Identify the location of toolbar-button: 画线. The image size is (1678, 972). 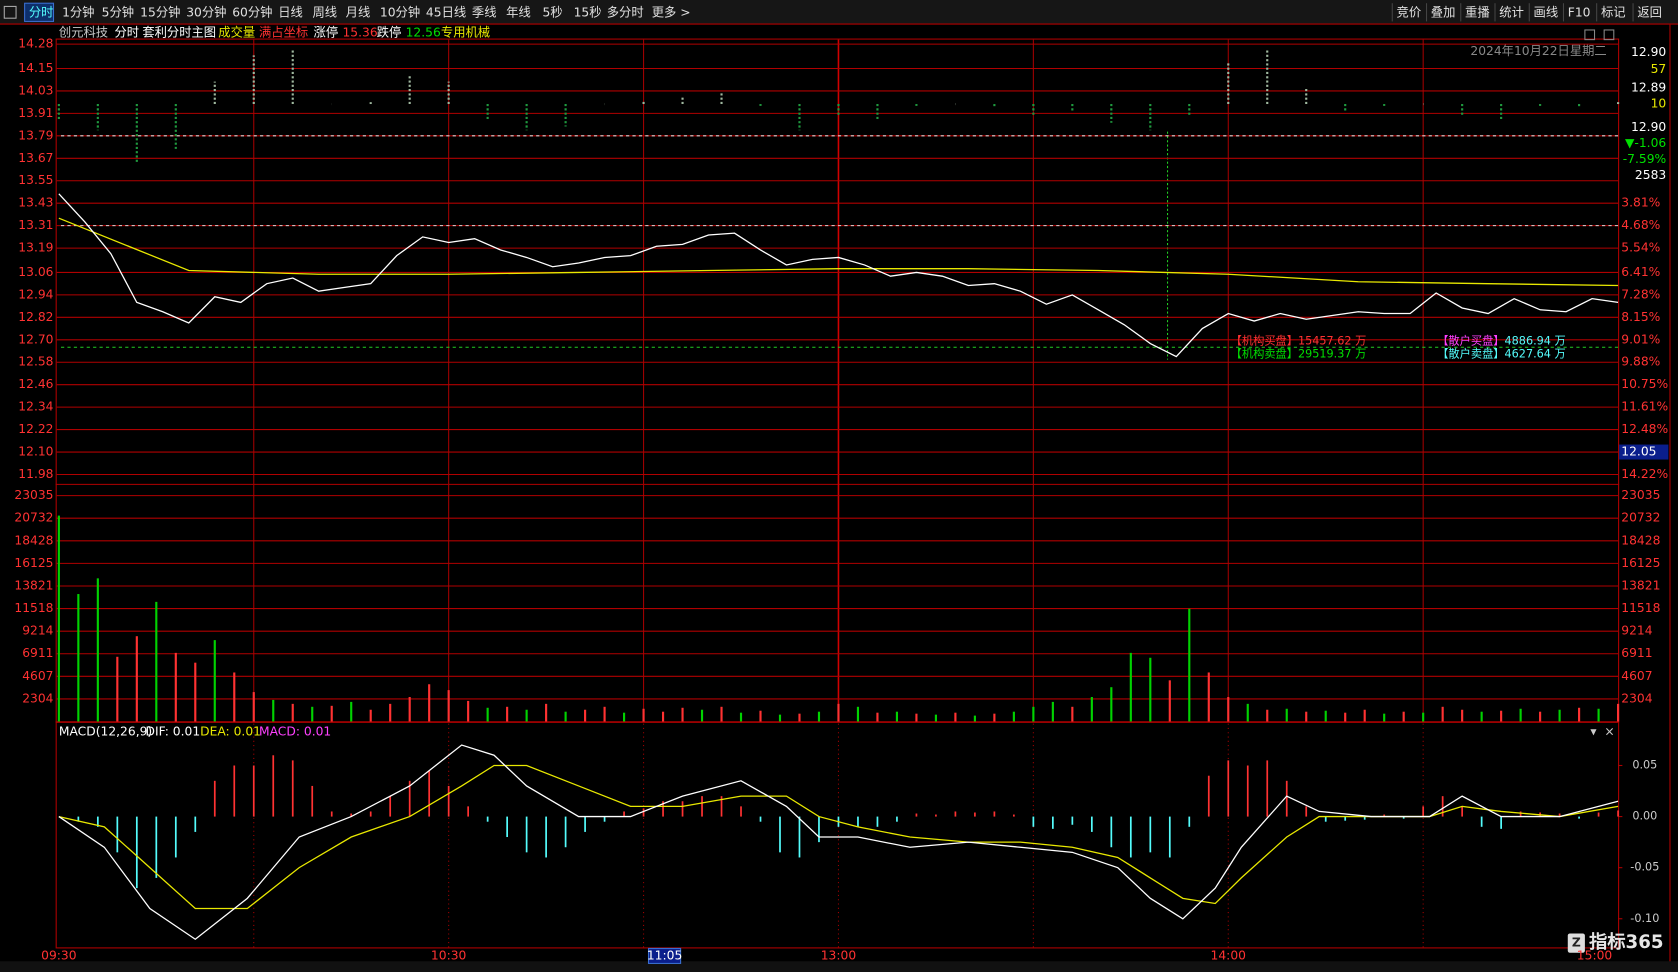
(1546, 12).